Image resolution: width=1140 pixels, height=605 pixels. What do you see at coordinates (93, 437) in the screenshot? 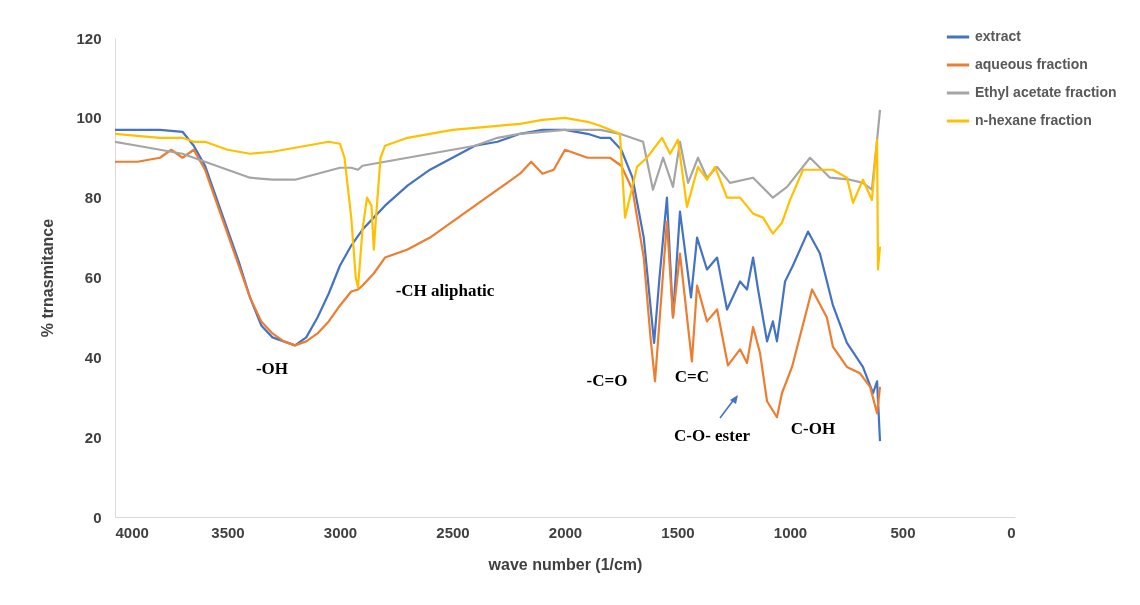
I see `y-tick-label: 20` at bounding box center [93, 437].